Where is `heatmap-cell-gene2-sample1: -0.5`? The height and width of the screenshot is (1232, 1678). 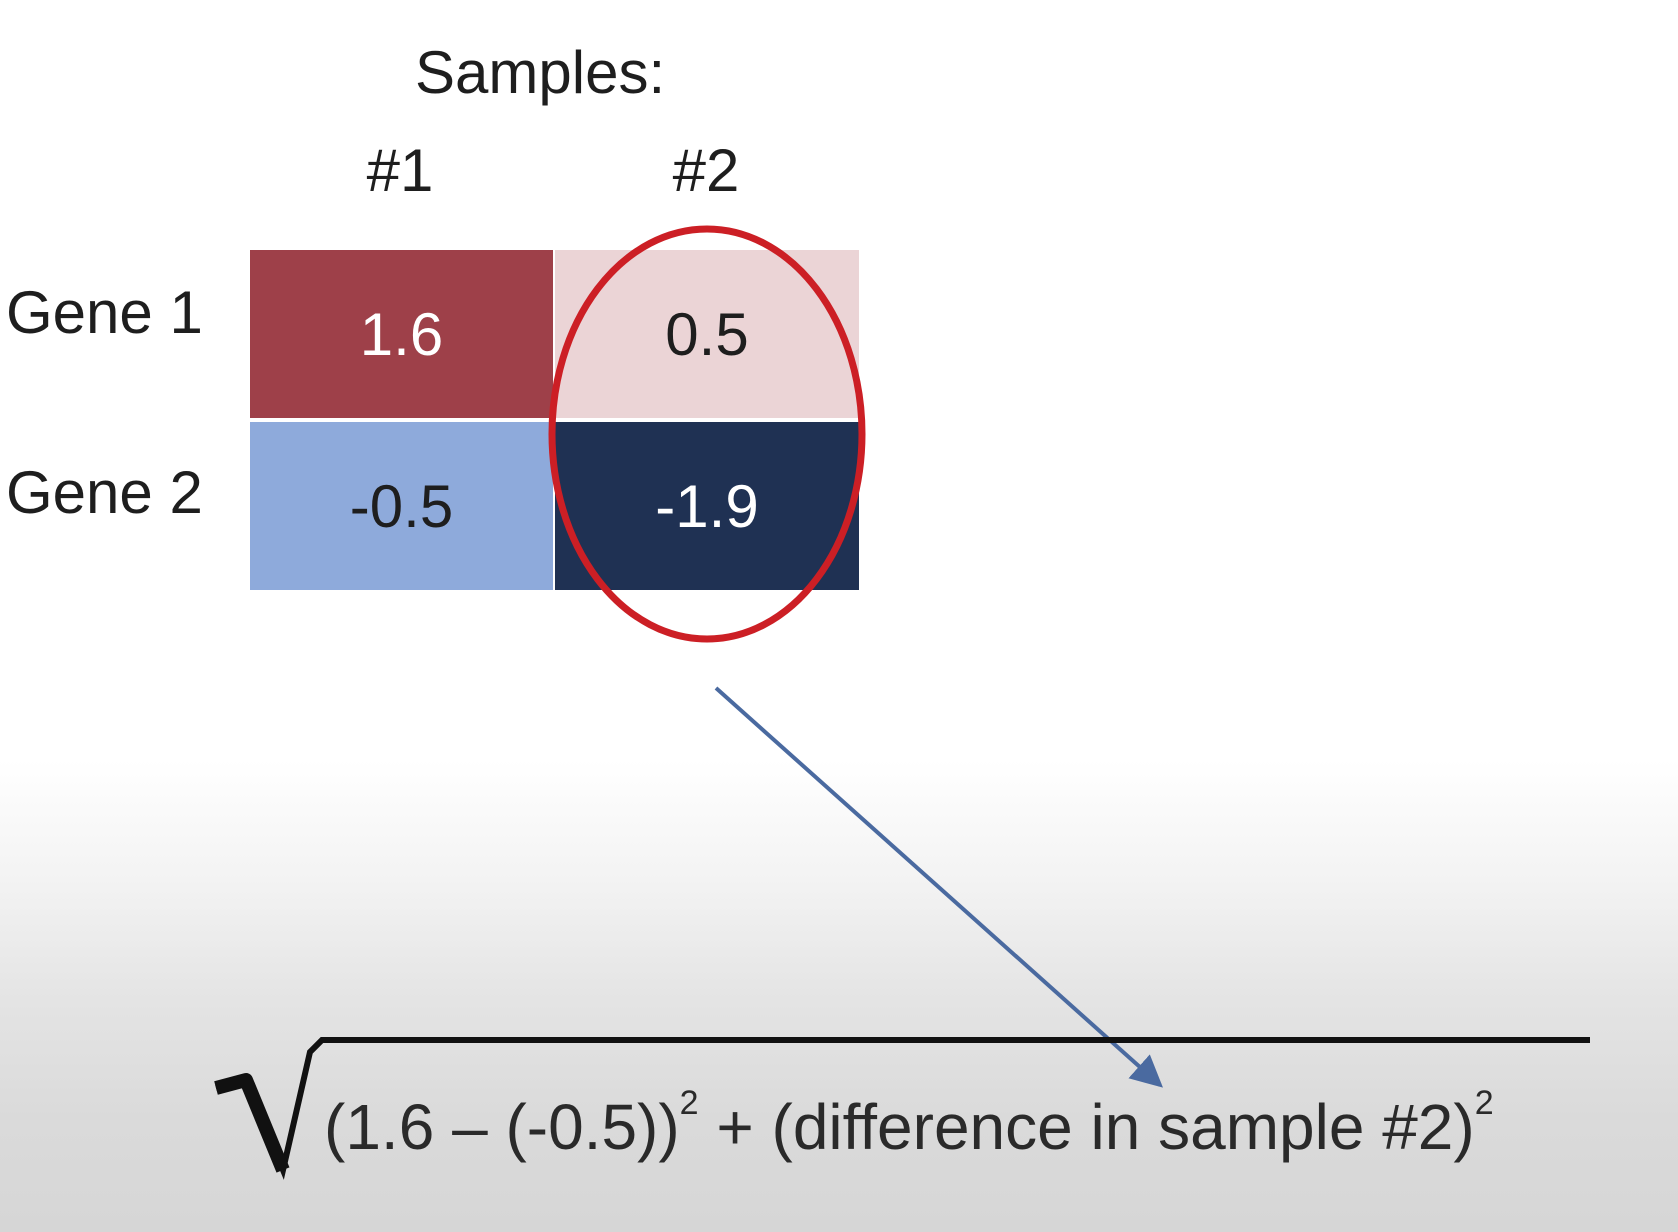 heatmap-cell-gene2-sample1: -0.5 is located at coordinates (401, 506).